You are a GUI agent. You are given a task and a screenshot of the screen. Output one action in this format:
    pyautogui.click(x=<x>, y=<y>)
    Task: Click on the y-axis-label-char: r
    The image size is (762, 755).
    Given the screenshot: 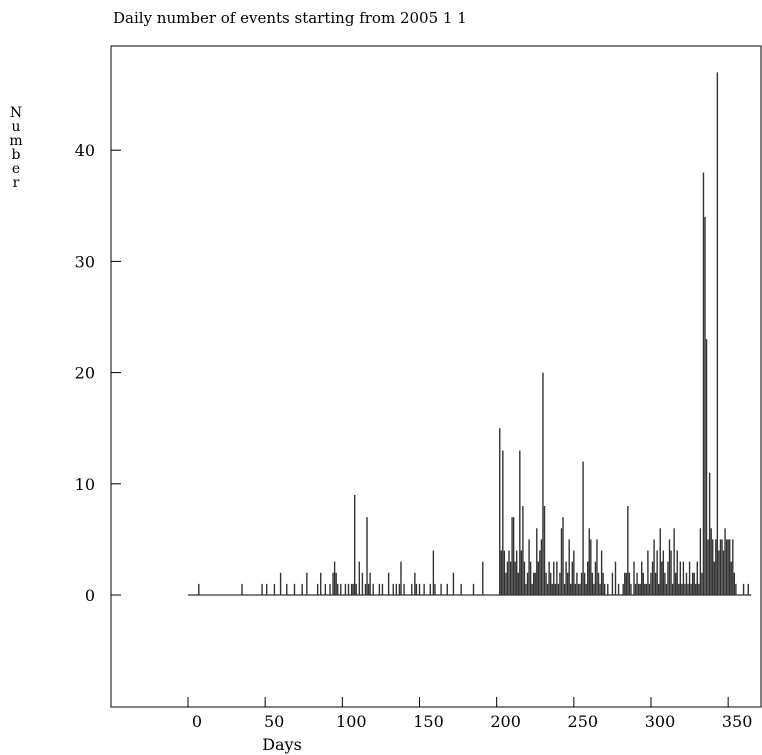 What is the action you would take?
    pyautogui.click(x=16, y=183)
    